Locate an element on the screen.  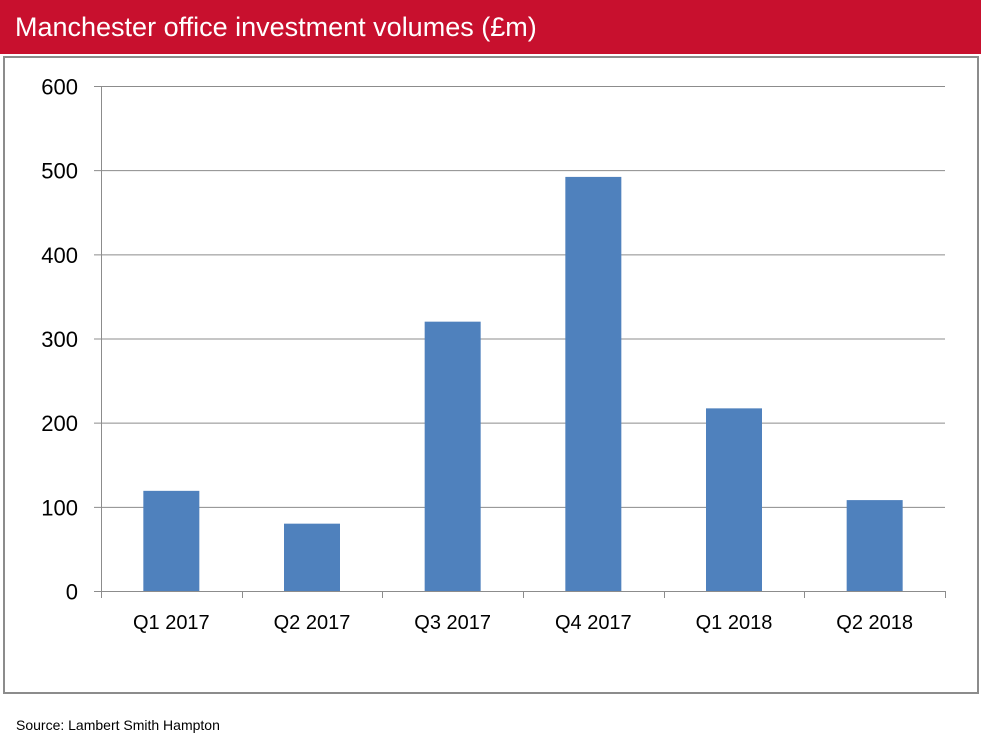
y-tick-label: 400 is located at coordinates (59, 255).